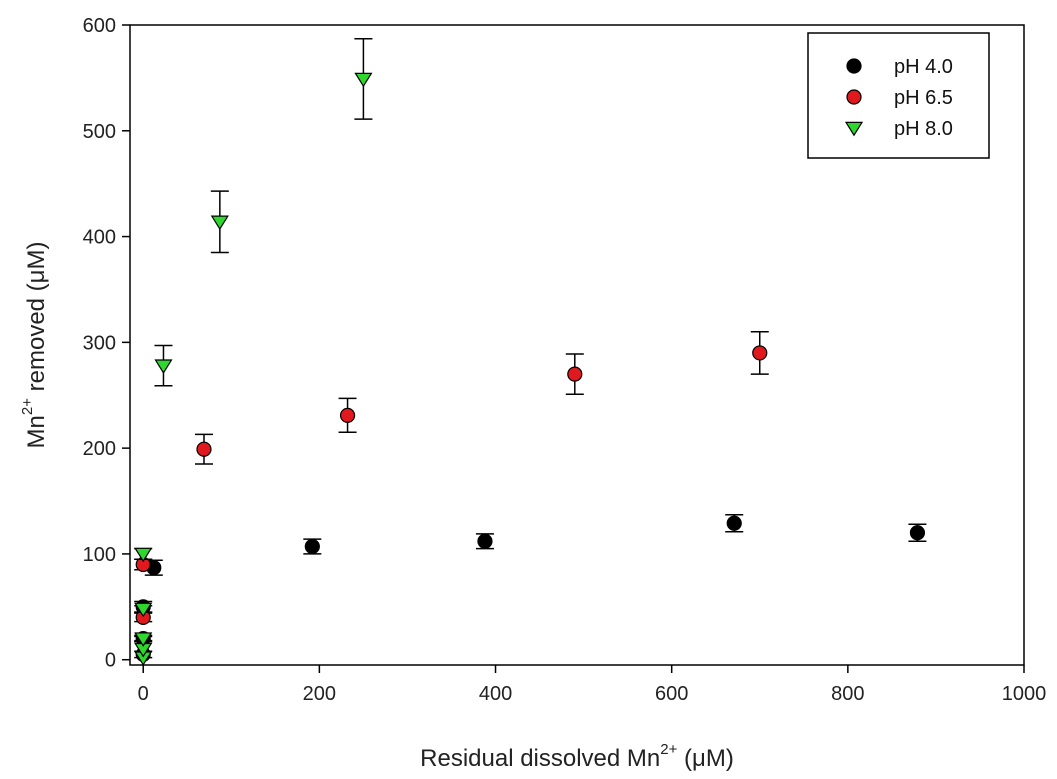  Describe the element at coordinates (110, 661) in the screenshot. I see `y-tick-label: 0` at that location.